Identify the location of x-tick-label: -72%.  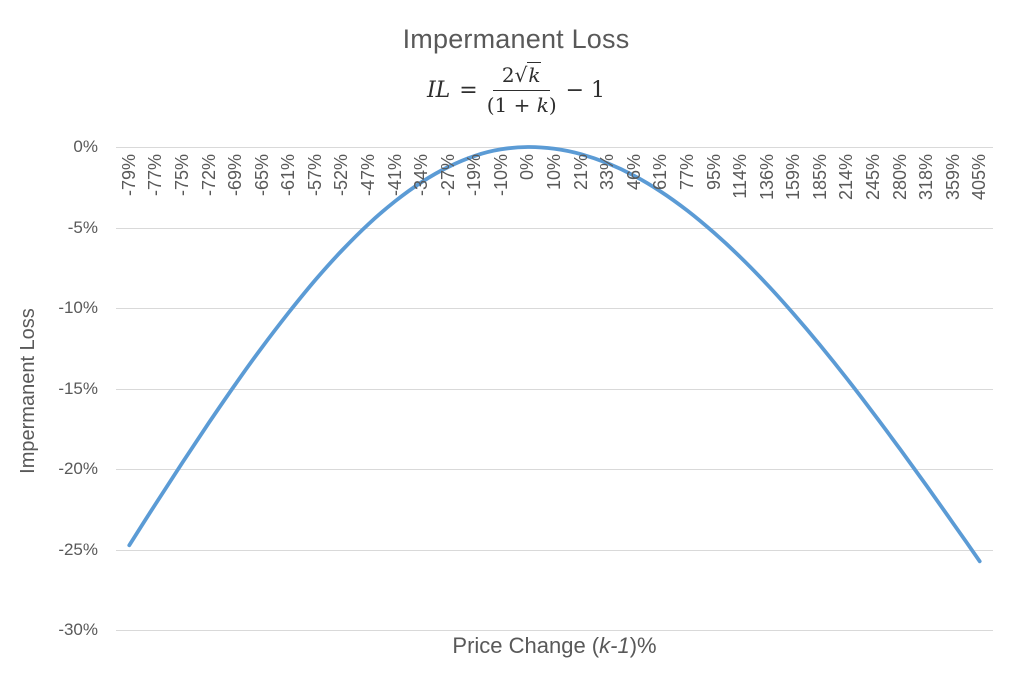
(208, 175).